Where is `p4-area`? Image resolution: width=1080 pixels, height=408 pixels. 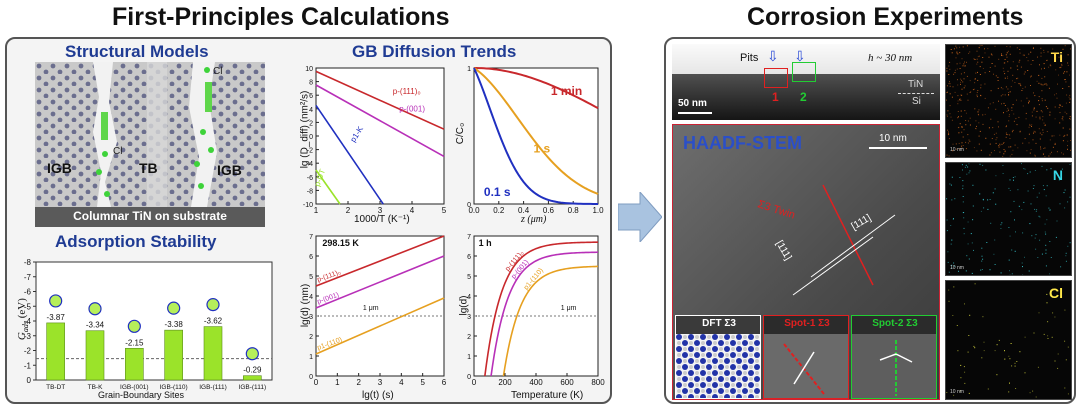 p4-area is located at coordinates (536, 306).